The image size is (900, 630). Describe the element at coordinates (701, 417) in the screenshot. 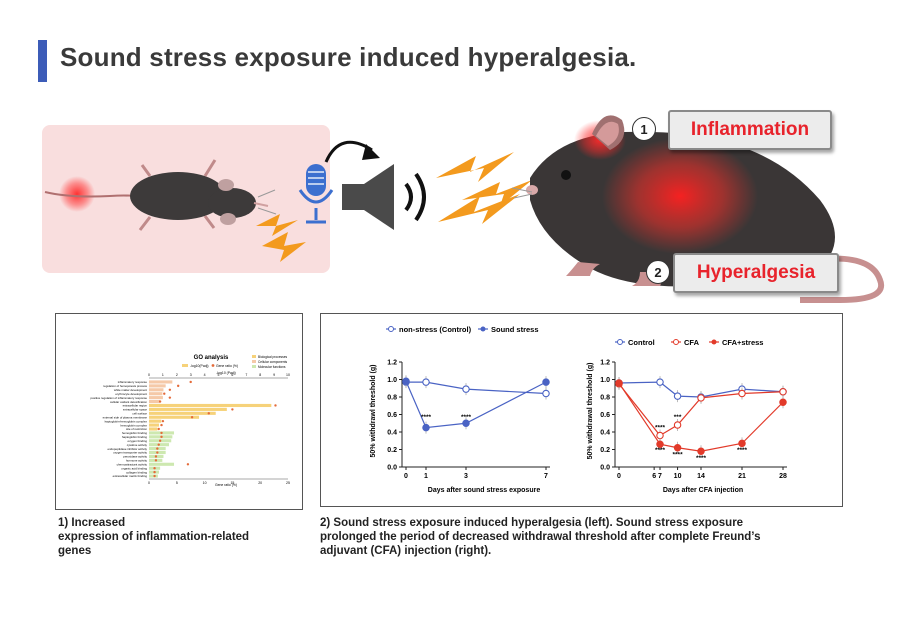

I see `chart2-series-line` at that location.